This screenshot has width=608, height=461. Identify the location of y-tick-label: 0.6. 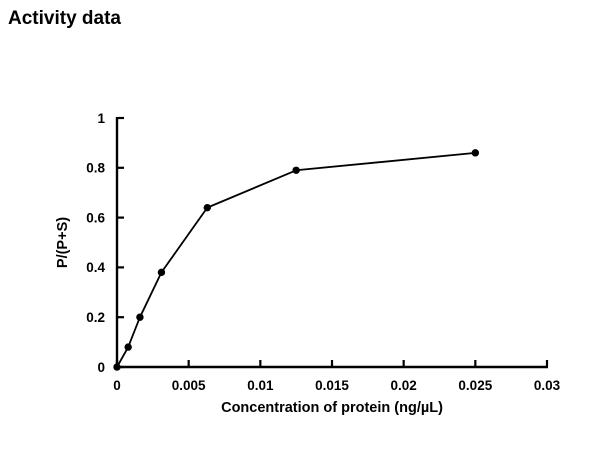
(95, 217).